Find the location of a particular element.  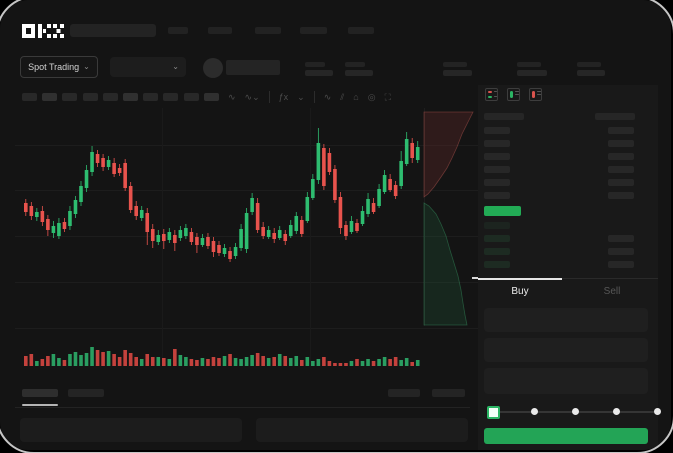

bid-row-amount is located at coordinates (621, 238).